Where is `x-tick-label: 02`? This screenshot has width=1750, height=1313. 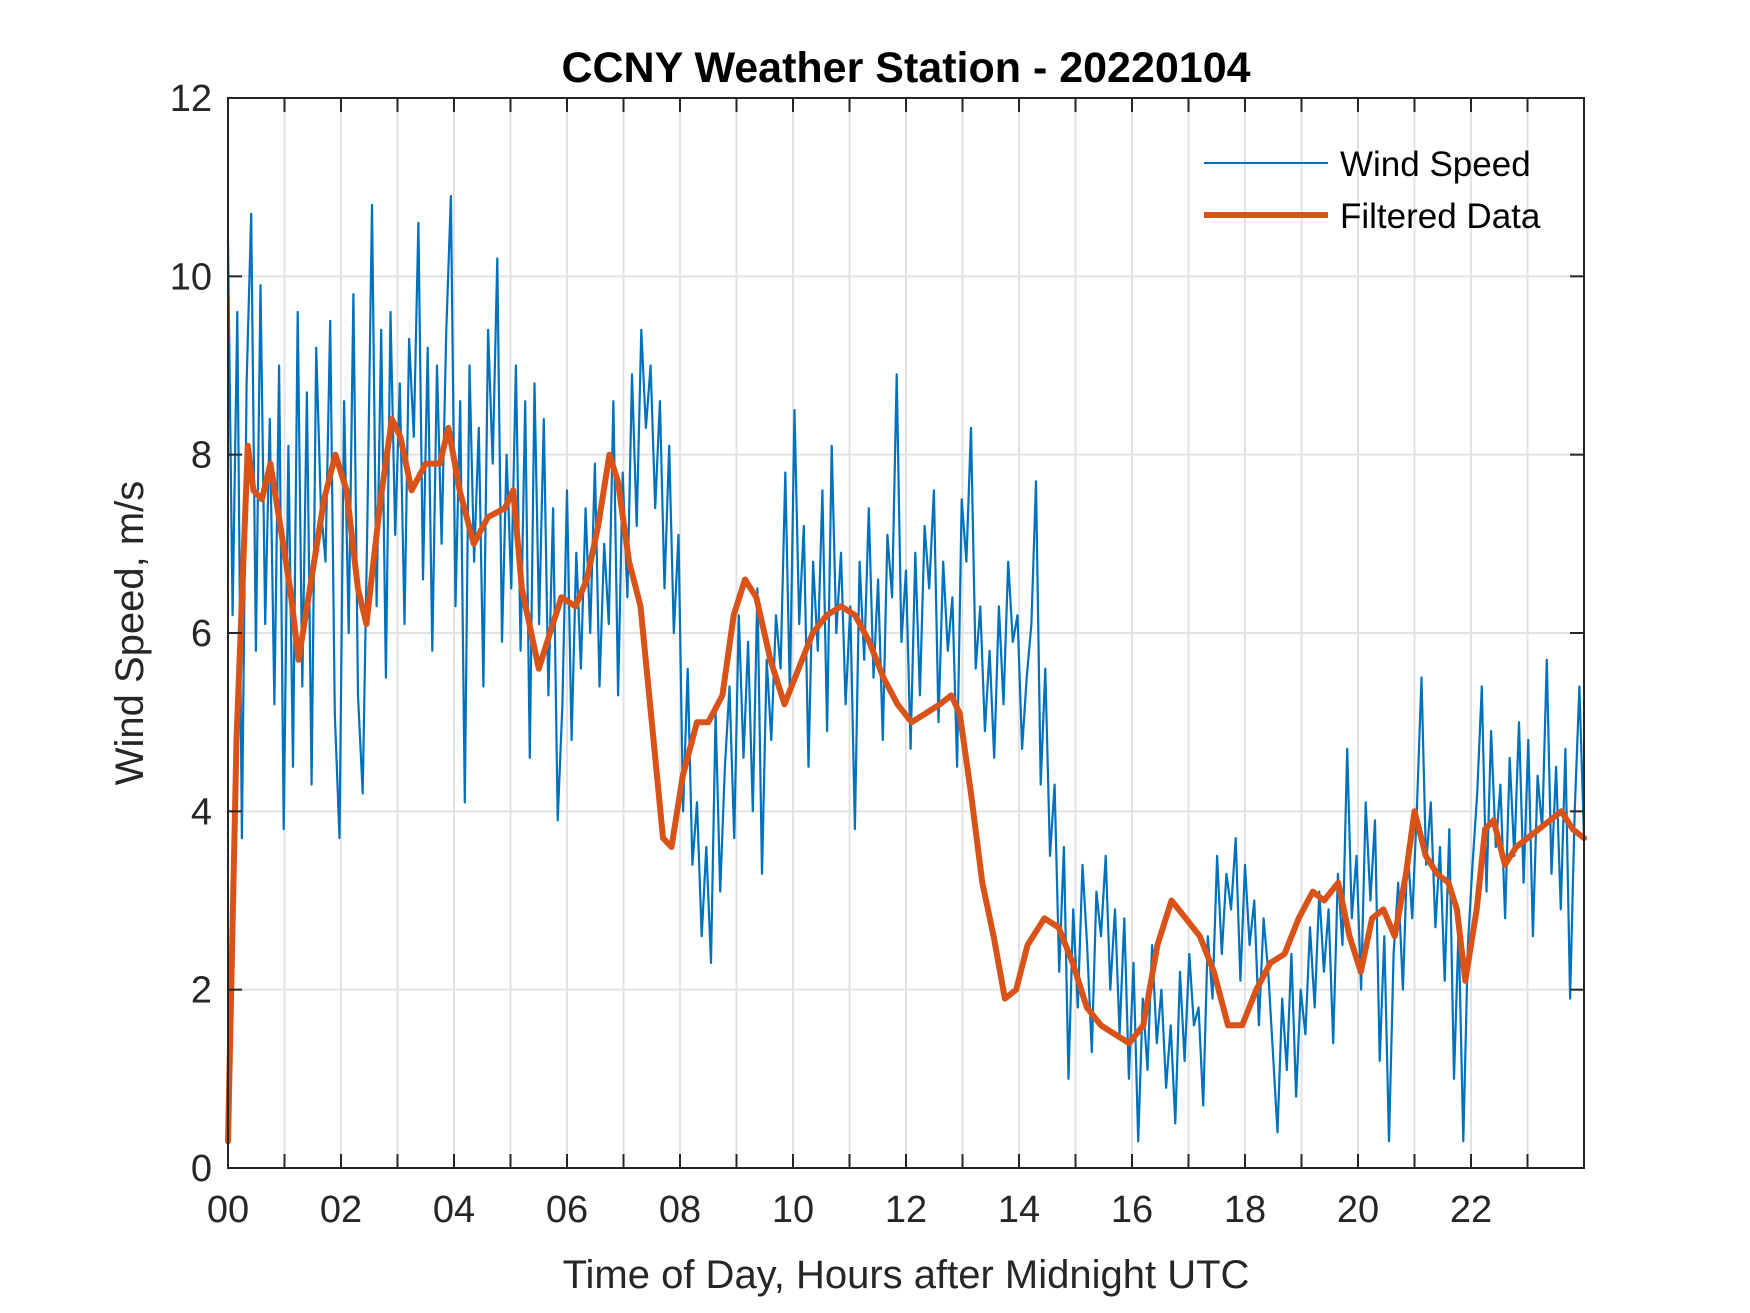 x-tick-label: 02 is located at coordinates (341, 1210).